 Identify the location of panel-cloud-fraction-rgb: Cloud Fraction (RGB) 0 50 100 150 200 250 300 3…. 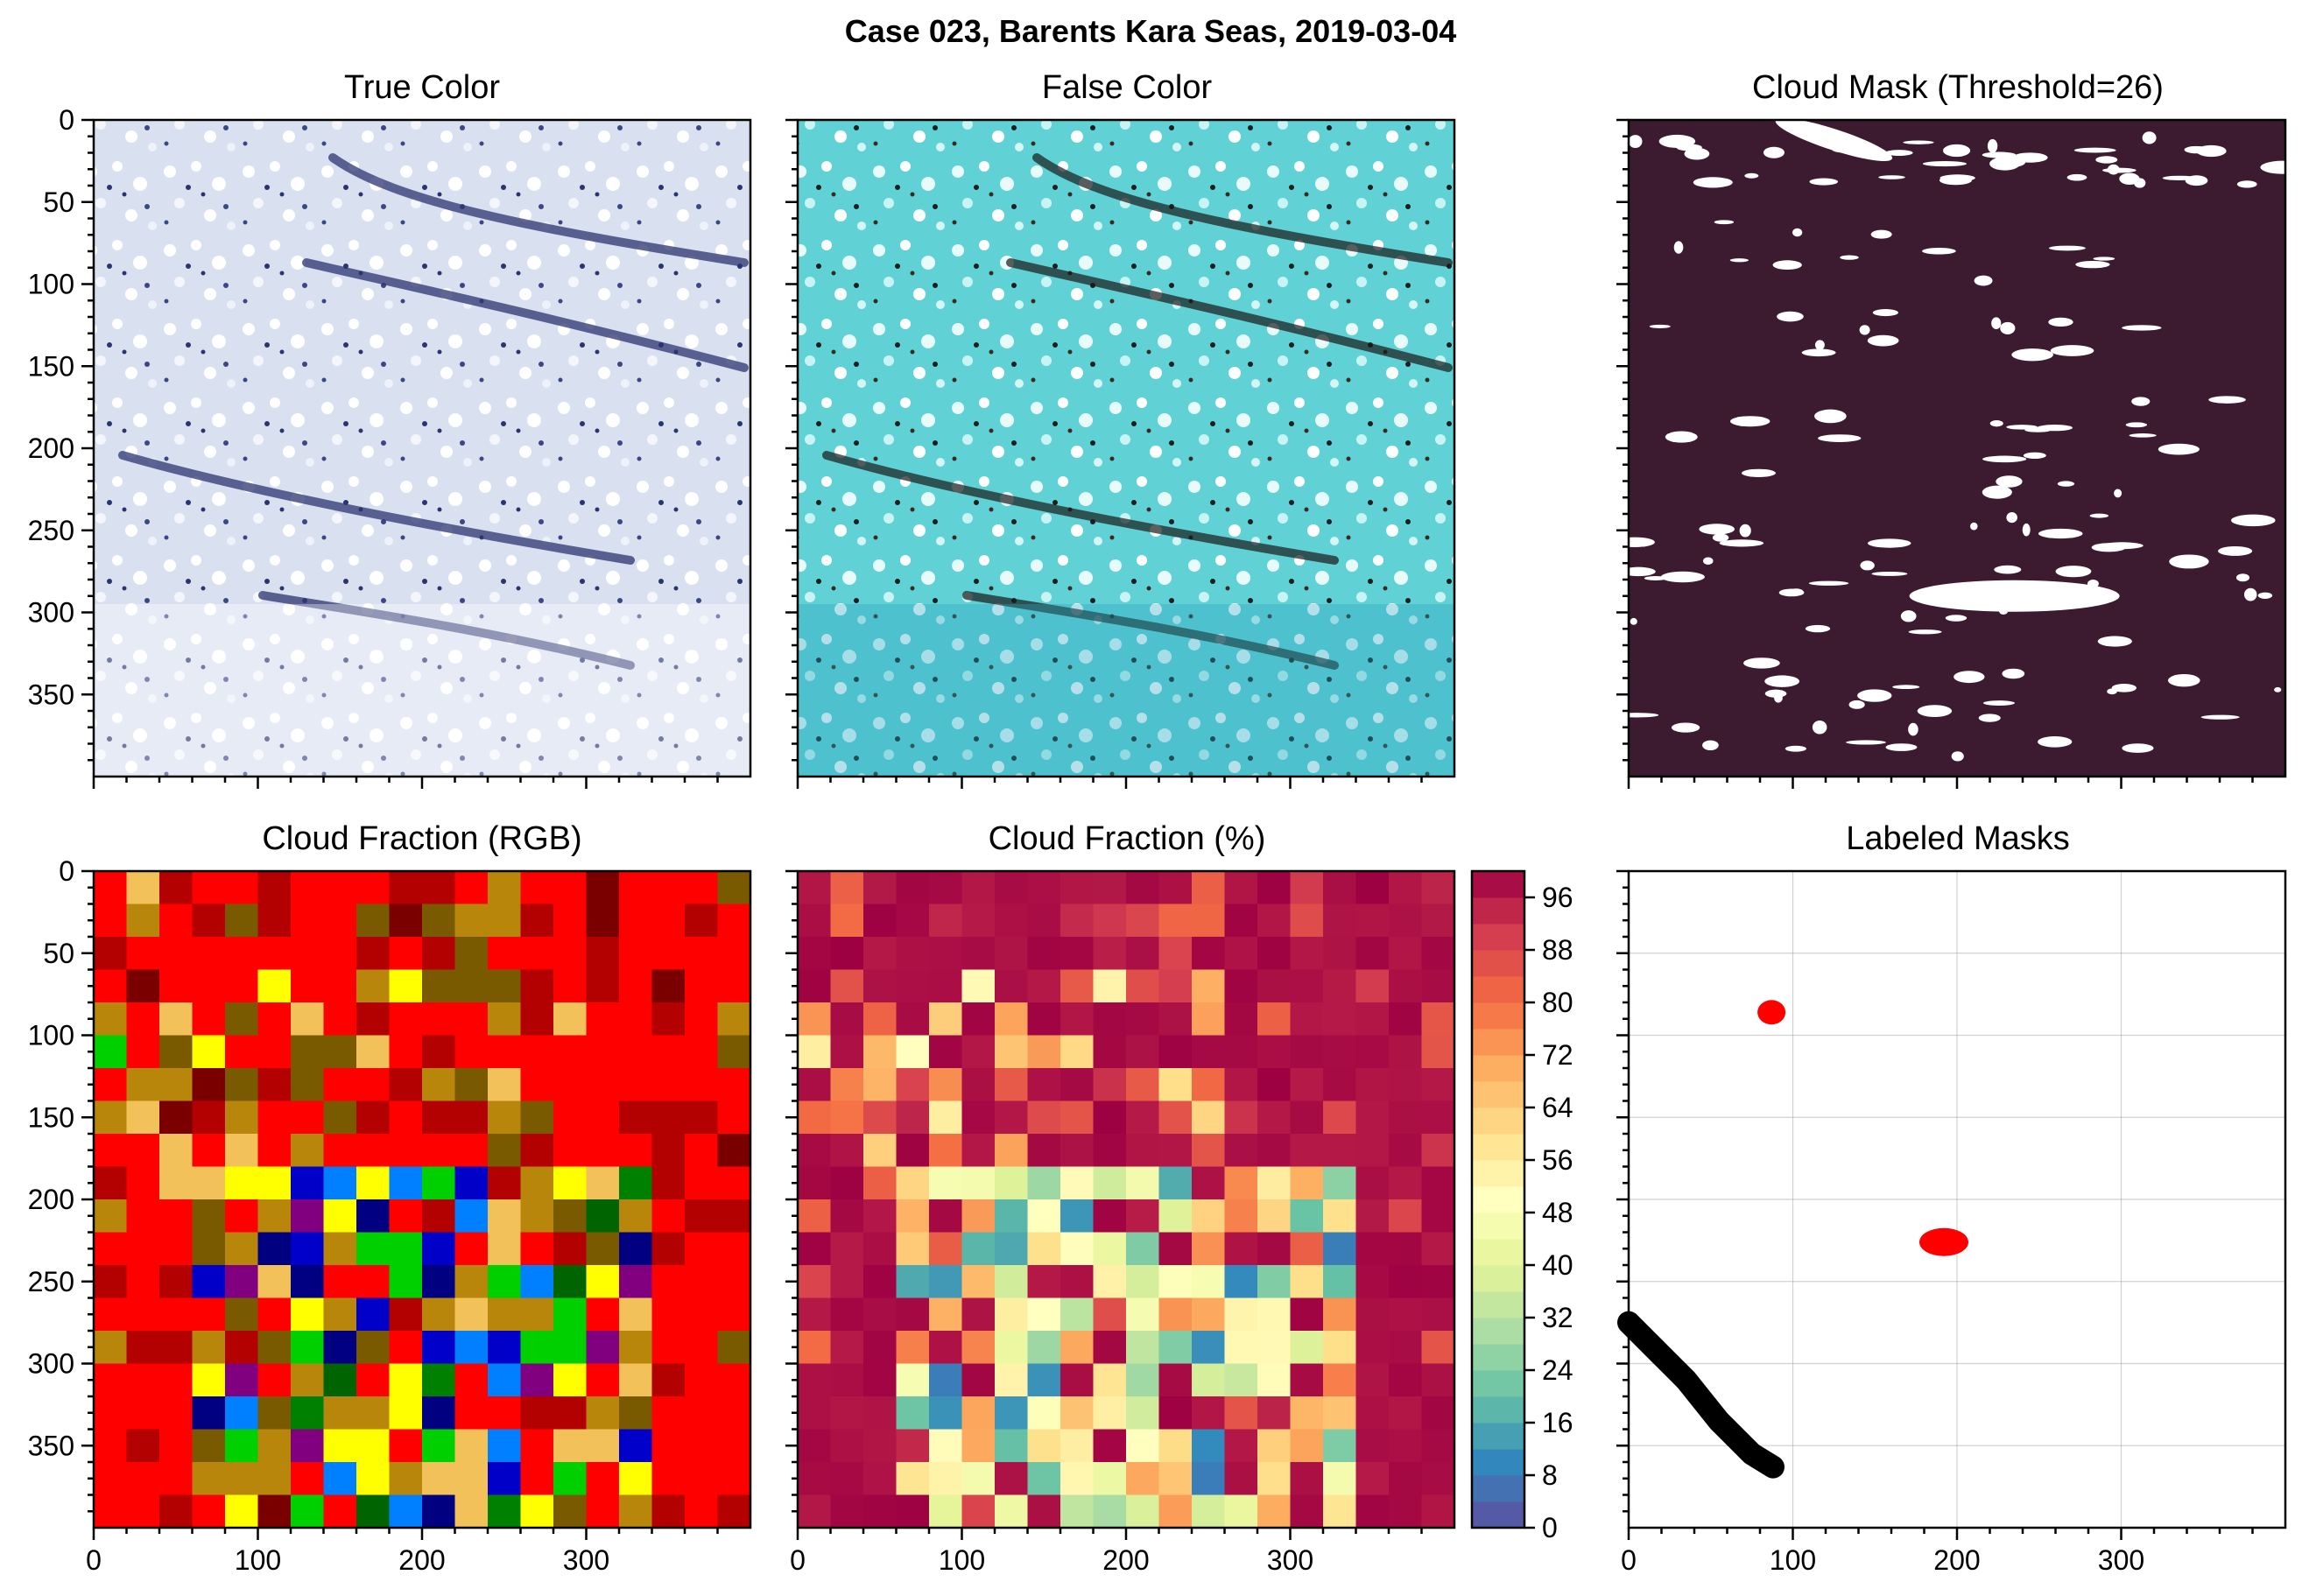
(390, 1198).